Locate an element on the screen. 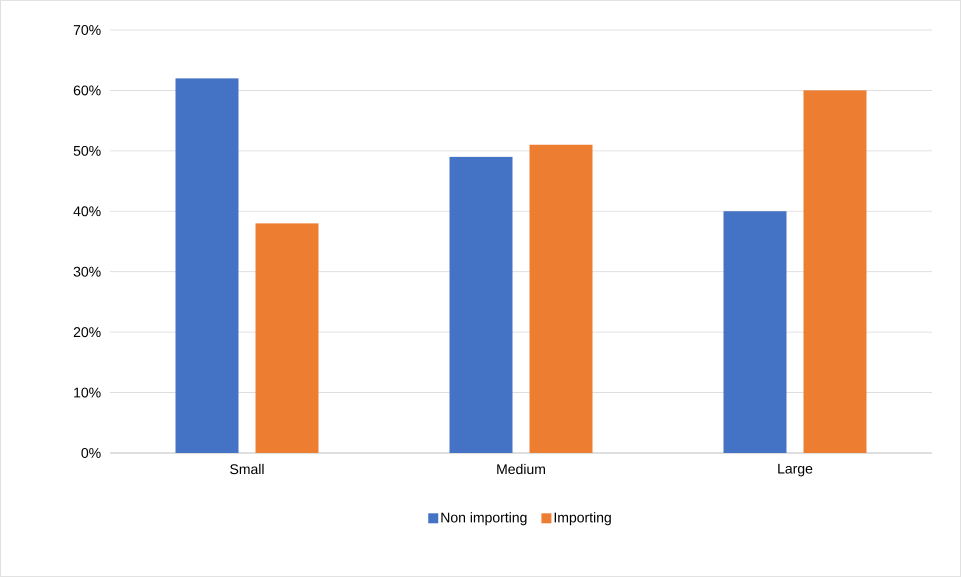 The width and height of the screenshot is (961, 577). y-tick-label: 50% is located at coordinates (87, 151).